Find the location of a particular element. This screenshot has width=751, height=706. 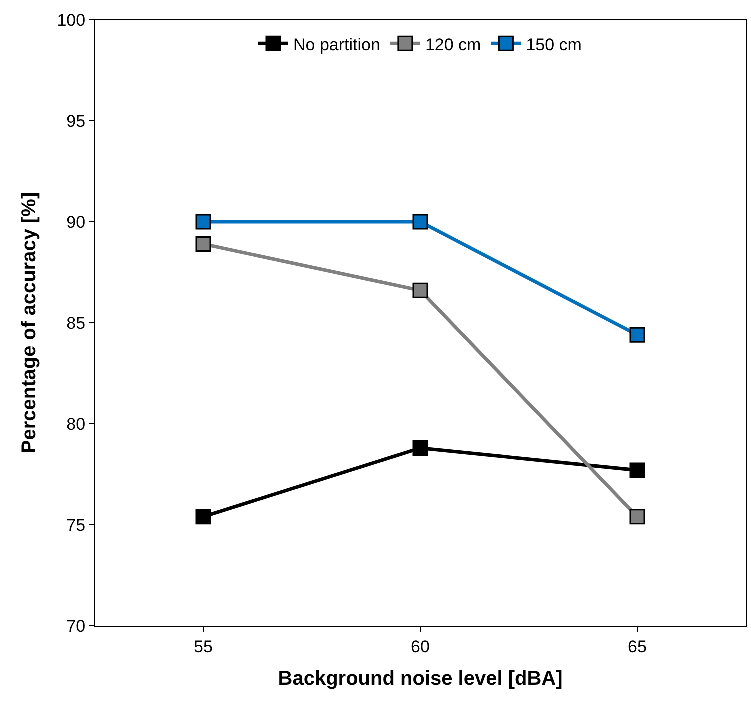

legend-label: No partition is located at coordinates (337, 44).